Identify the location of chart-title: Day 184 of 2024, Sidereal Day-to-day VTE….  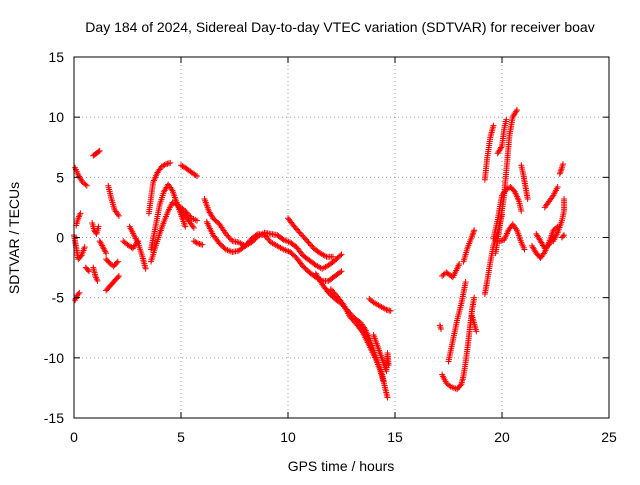
(339, 27).